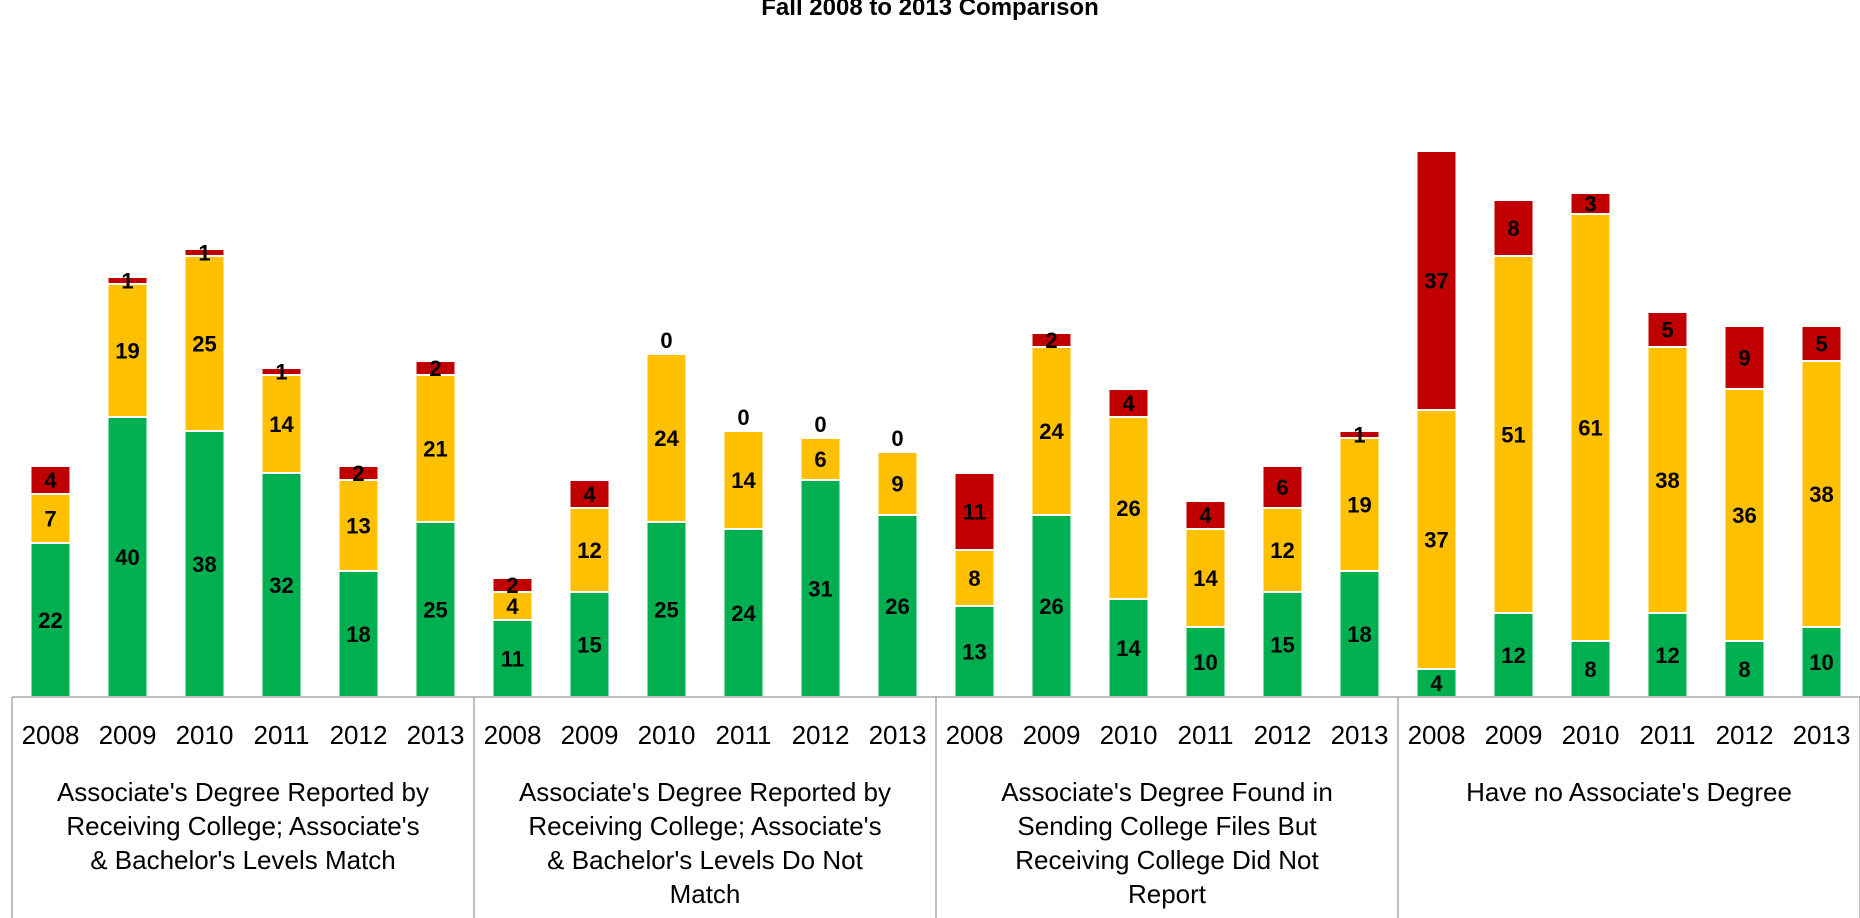 This screenshot has width=1860, height=918. What do you see at coordinates (1167, 860) in the screenshot?
I see `group-label-line: Receiving College Did Not` at bounding box center [1167, 860].